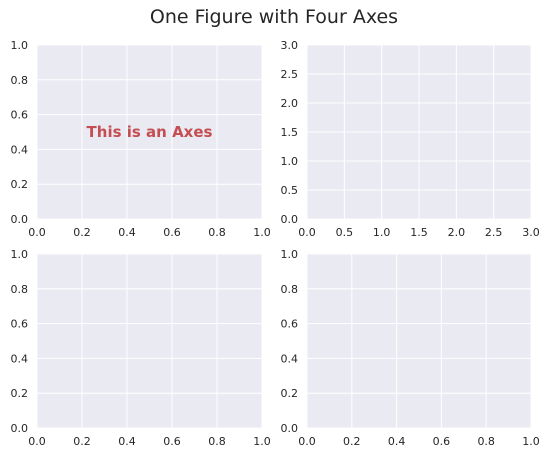 This screenshot has width=548, height=461. Describe the element at coordinates (290, 190) in the screenshot. I see `y-tick-label: 0.5` at that location.